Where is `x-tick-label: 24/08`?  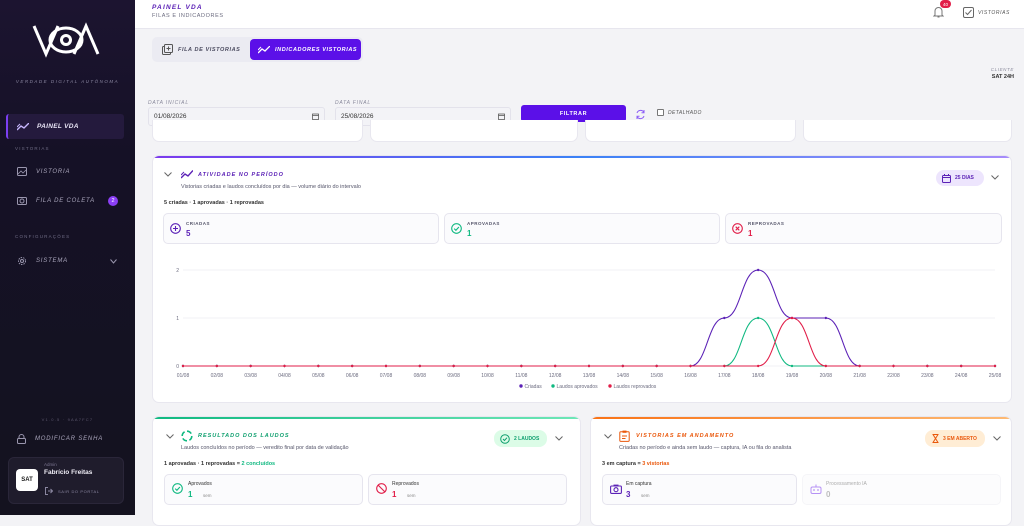
x-tick-label: 24/08 is located at coordinates (961, 376).